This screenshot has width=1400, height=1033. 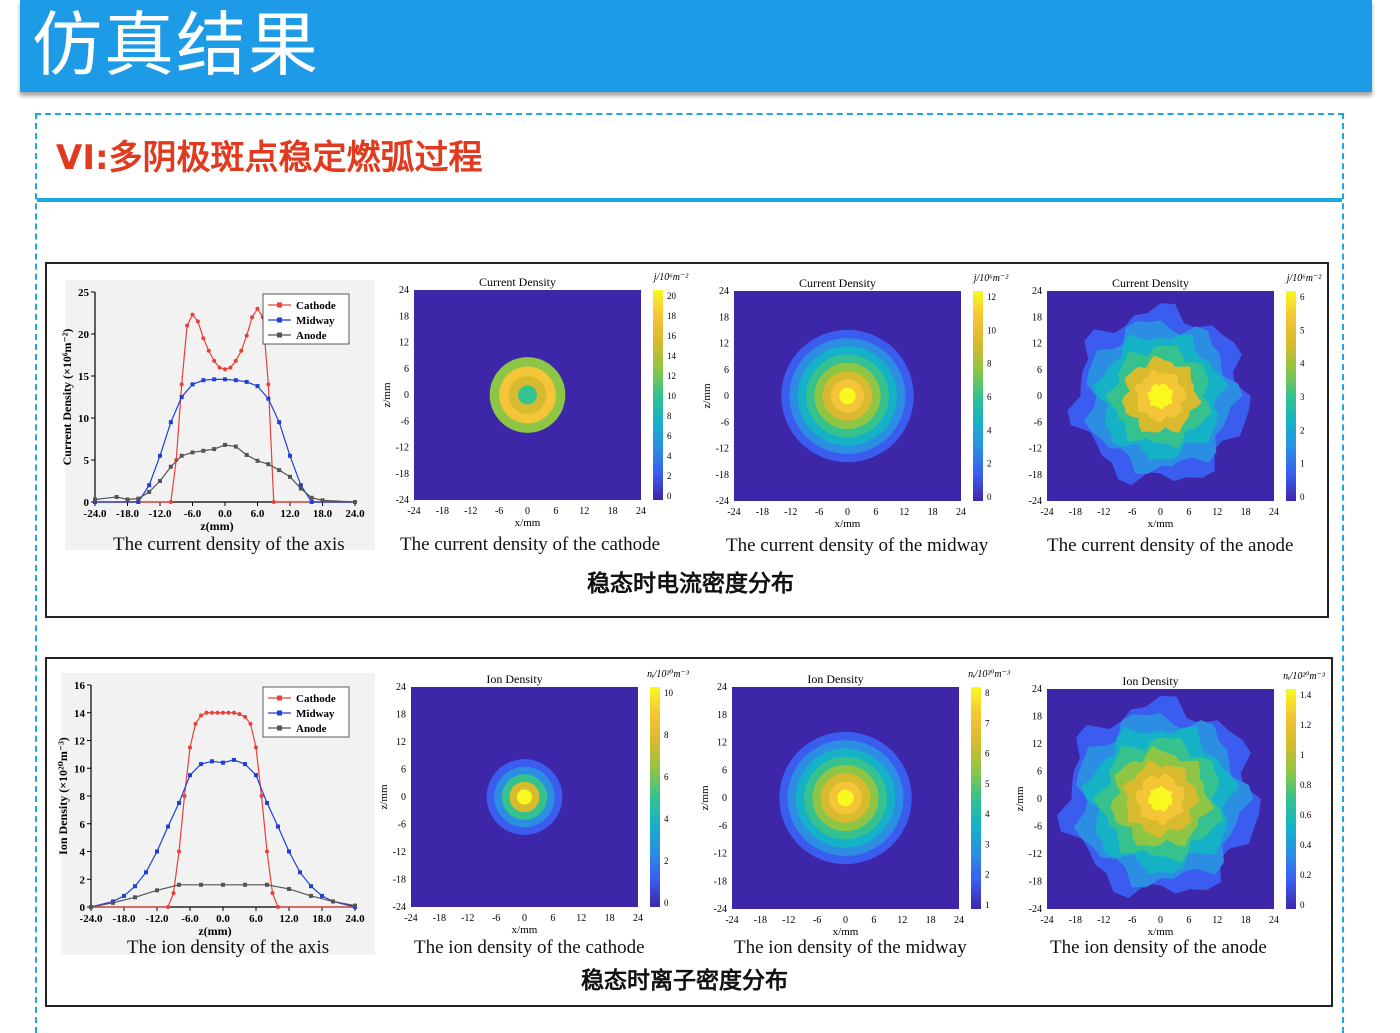 I want to click on ion-axis-x-tick-label: 12.0, so click(x=289, y=919).